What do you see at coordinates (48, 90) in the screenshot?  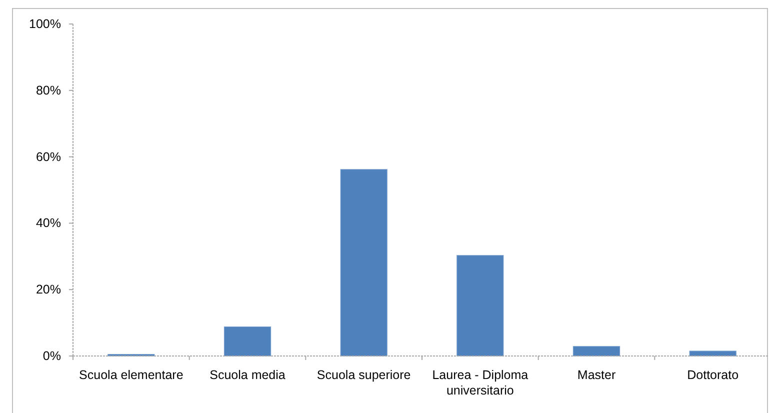 I see `y-tick-label: 80%` at bounding box center [48, 90].